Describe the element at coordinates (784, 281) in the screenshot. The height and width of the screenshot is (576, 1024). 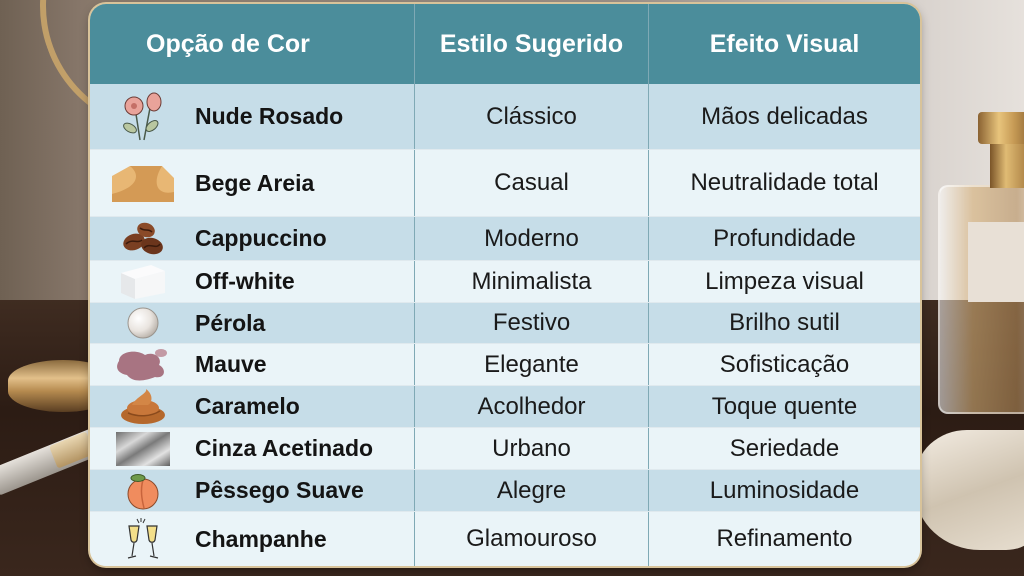
I see `effect-cell: Limpeza visual` at that location.